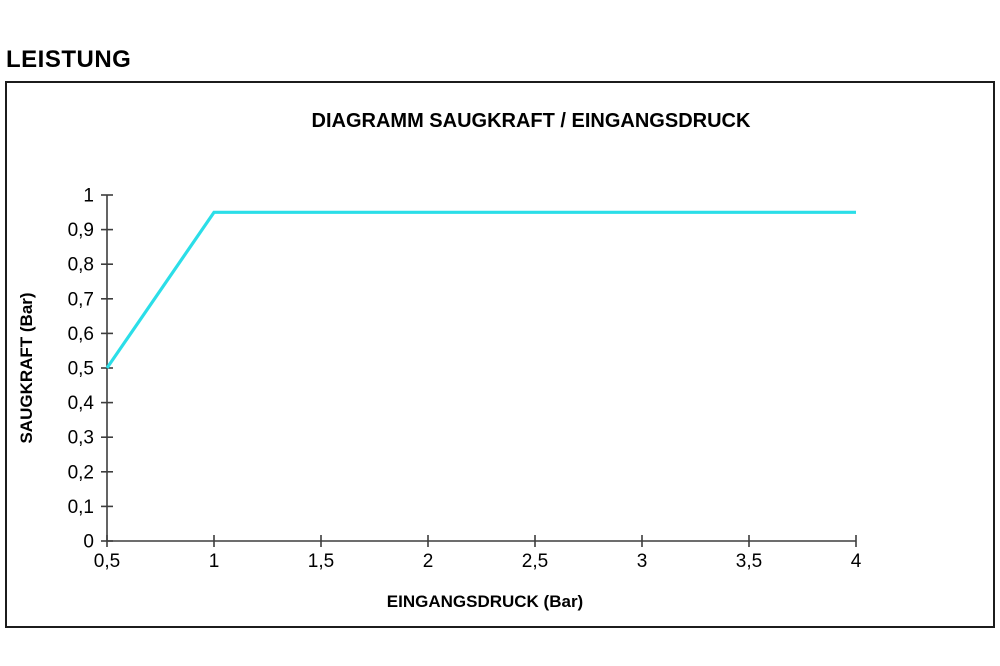 Image resolution: width=1000 pixels, height=666 pixels. I want to click on y-axis-title: SAUGKRAFT (Bar), so click(26, 367).